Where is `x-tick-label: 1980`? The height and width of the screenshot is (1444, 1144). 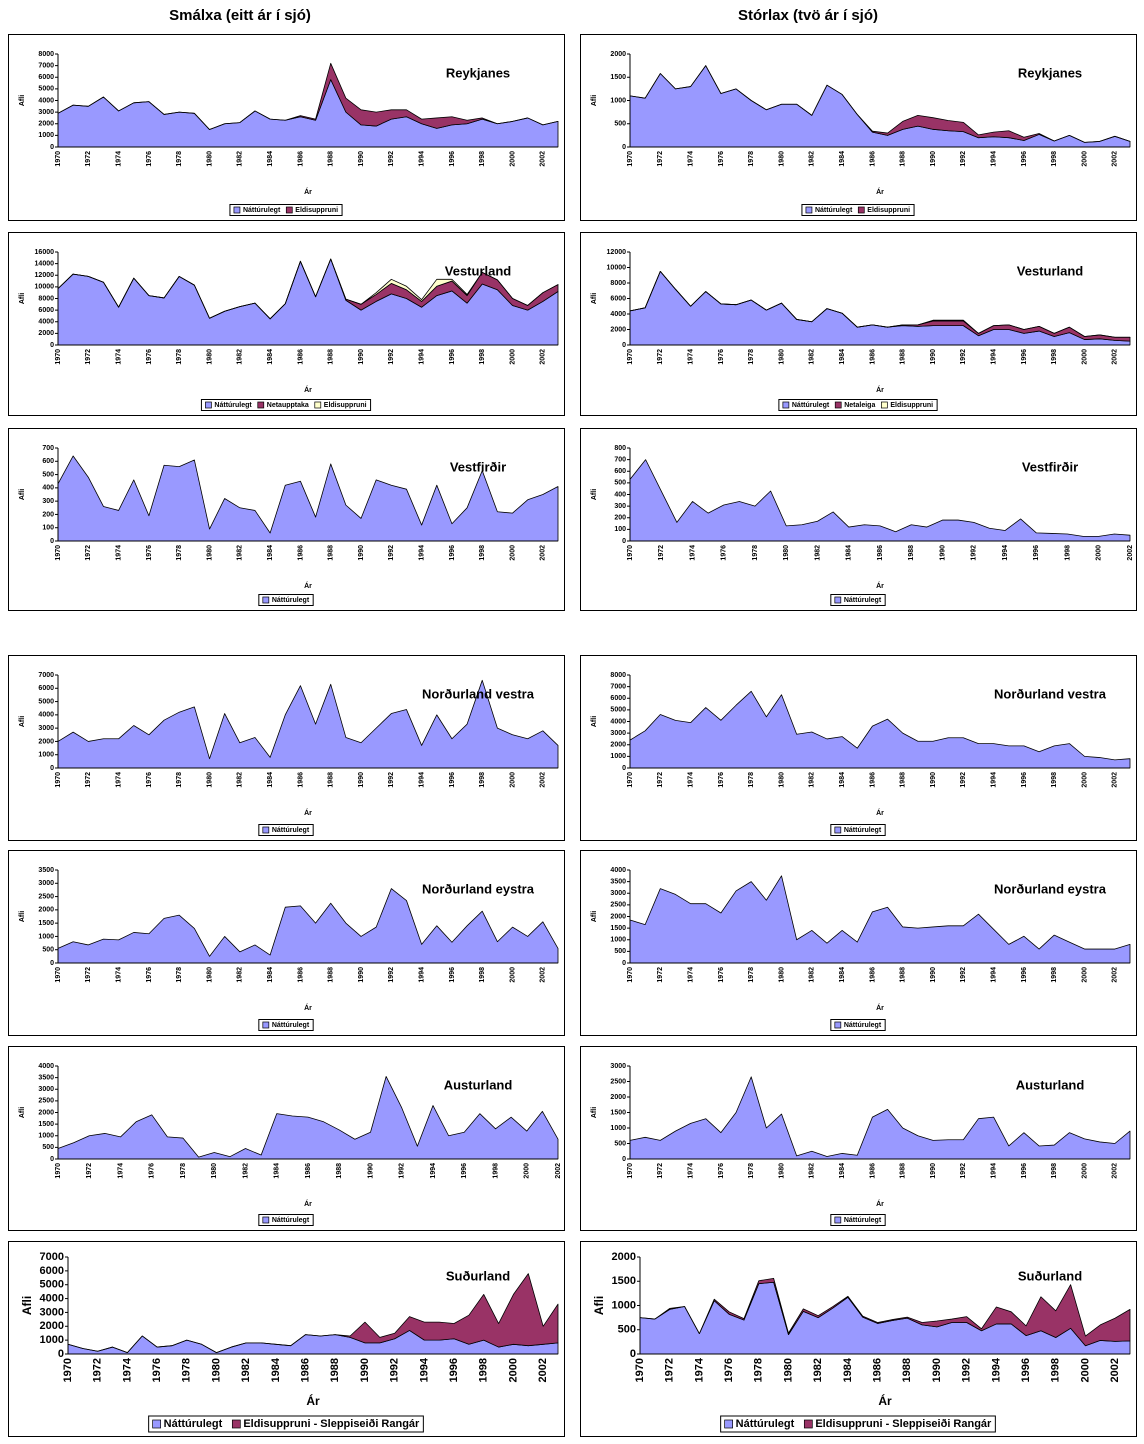
x-tick-label: 1980 is located at coordinates (781, 975).